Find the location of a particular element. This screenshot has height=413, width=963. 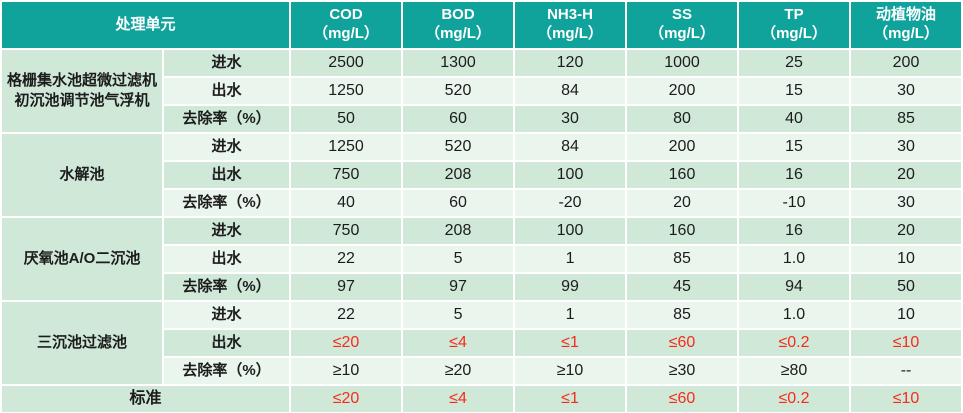

table-row: 去除率（%） 97 97 99 45 94 50 is located at coordinates (482, 287).